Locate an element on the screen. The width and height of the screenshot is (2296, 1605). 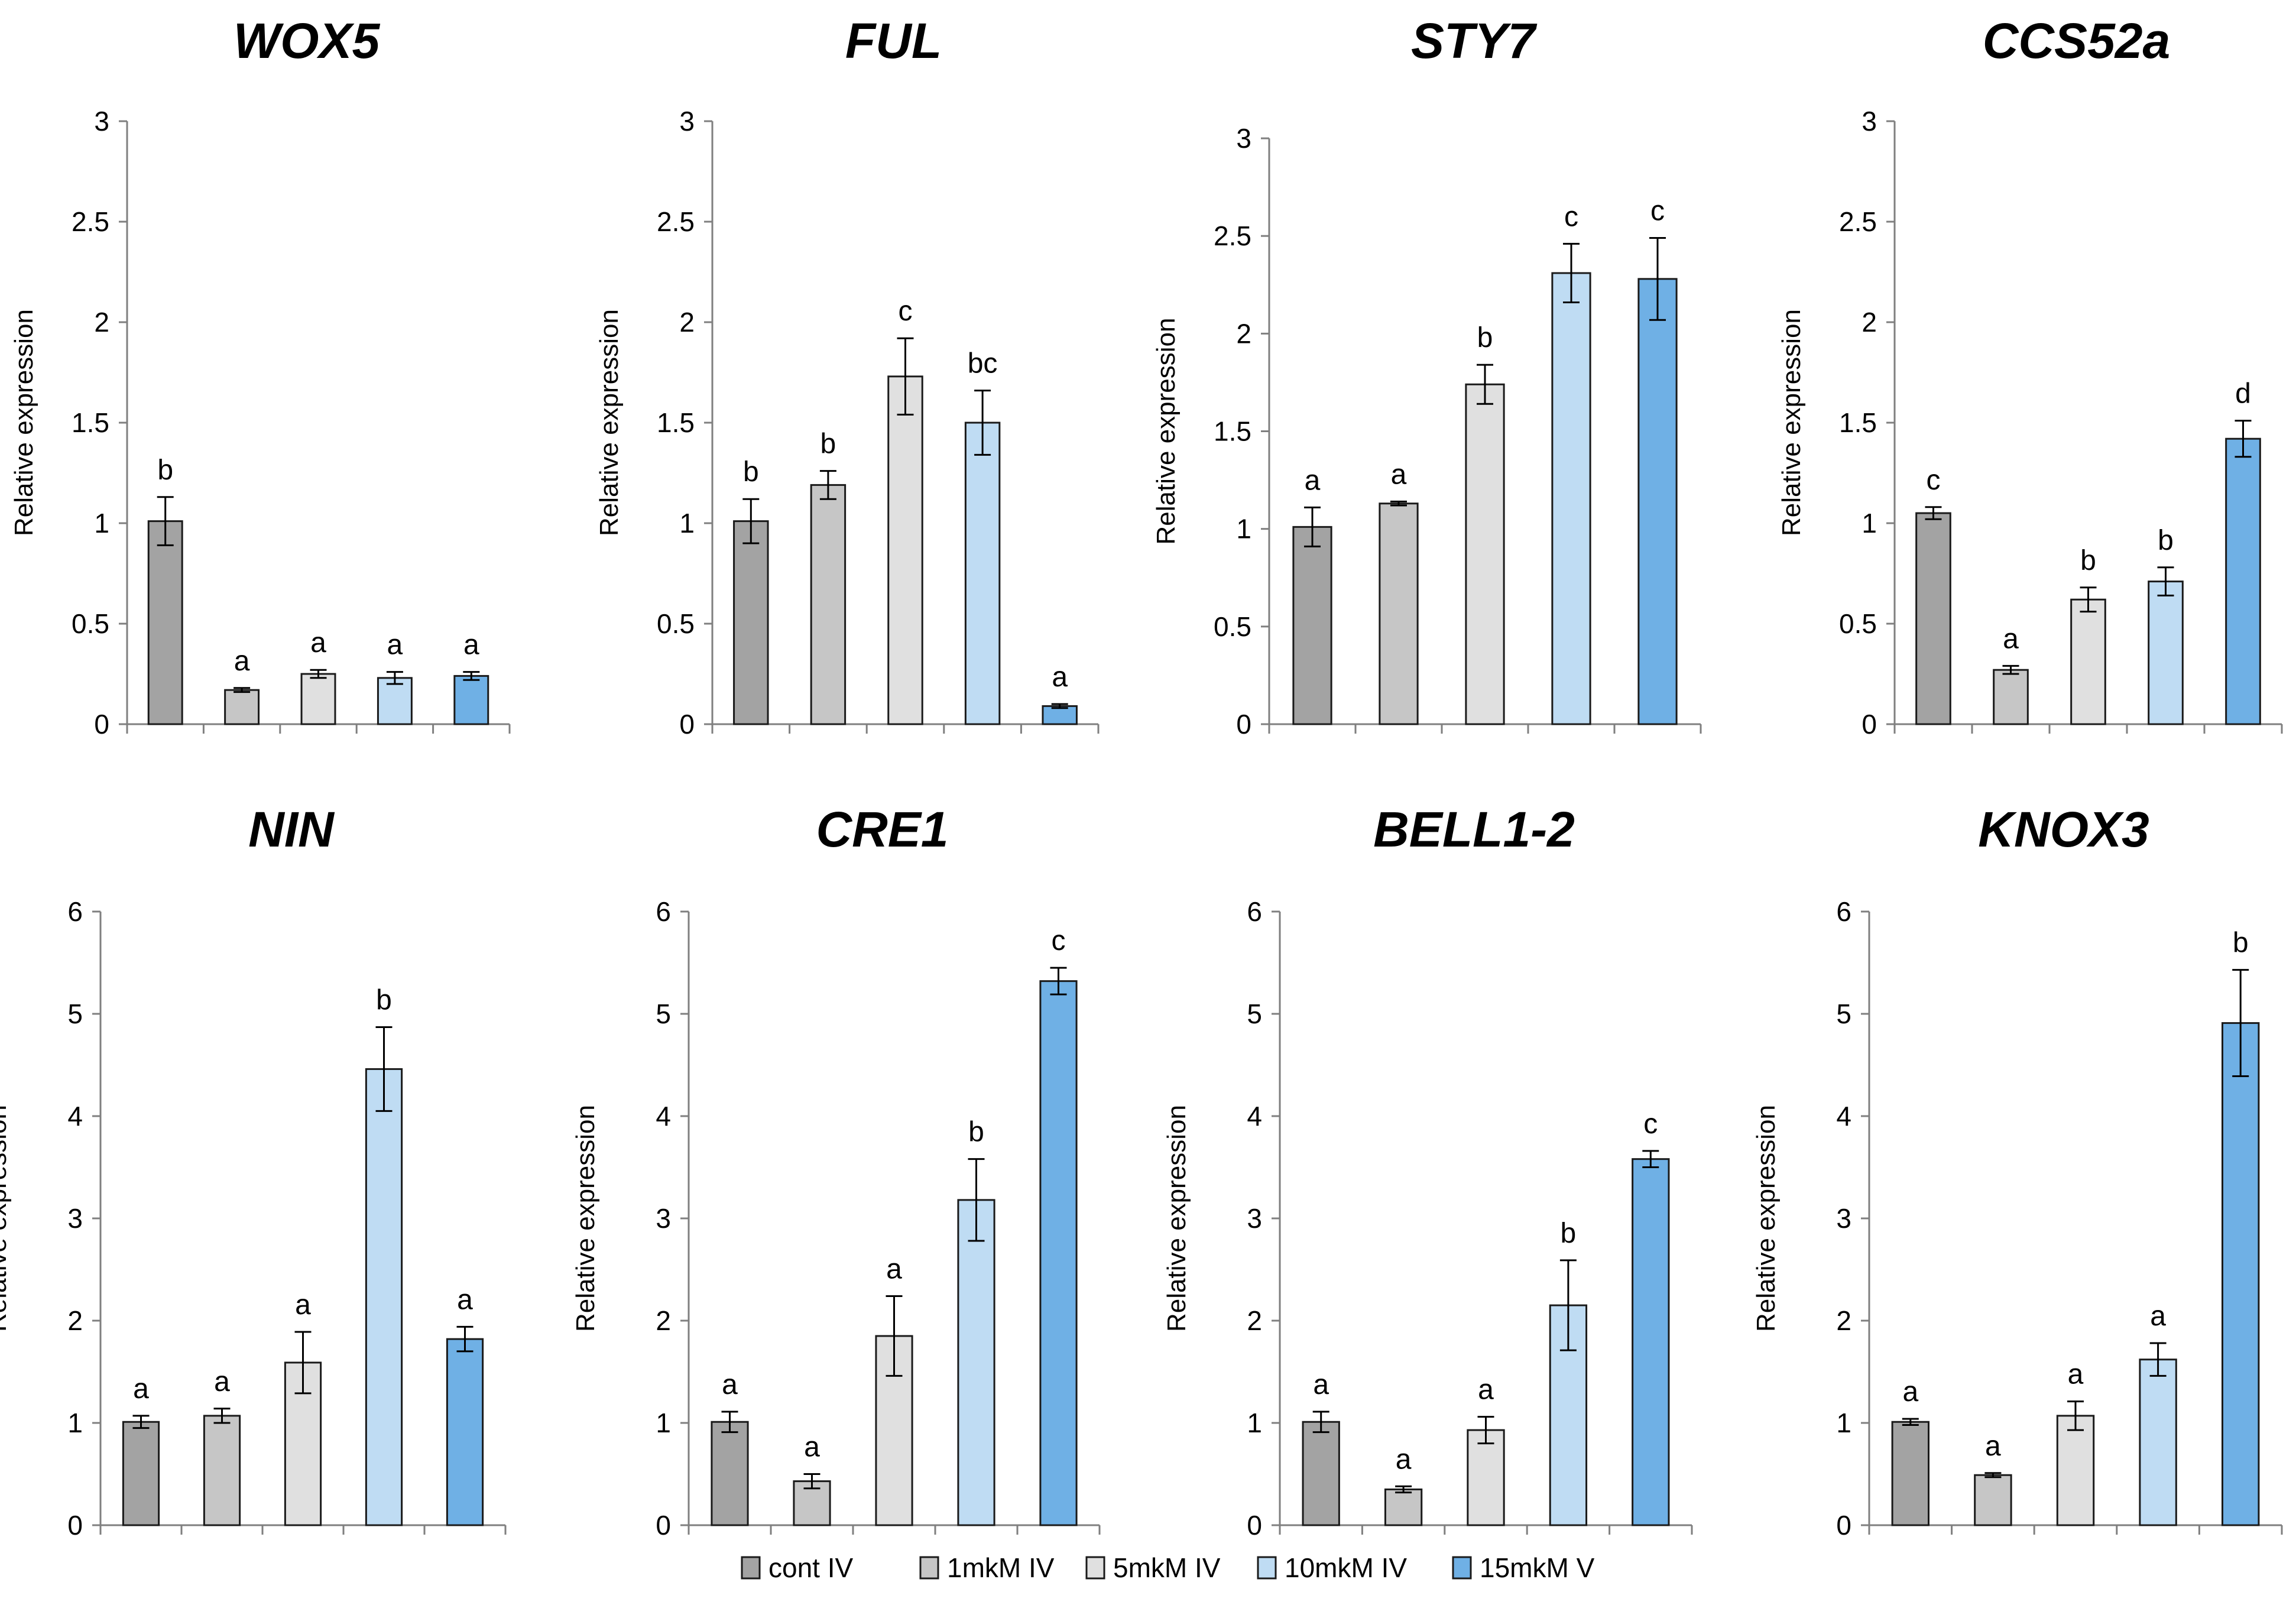
chart-panel-nin: NIN Relative expression 0 1 2 3 4 5 6 a a a b a is located at coordinates (253, 1172).